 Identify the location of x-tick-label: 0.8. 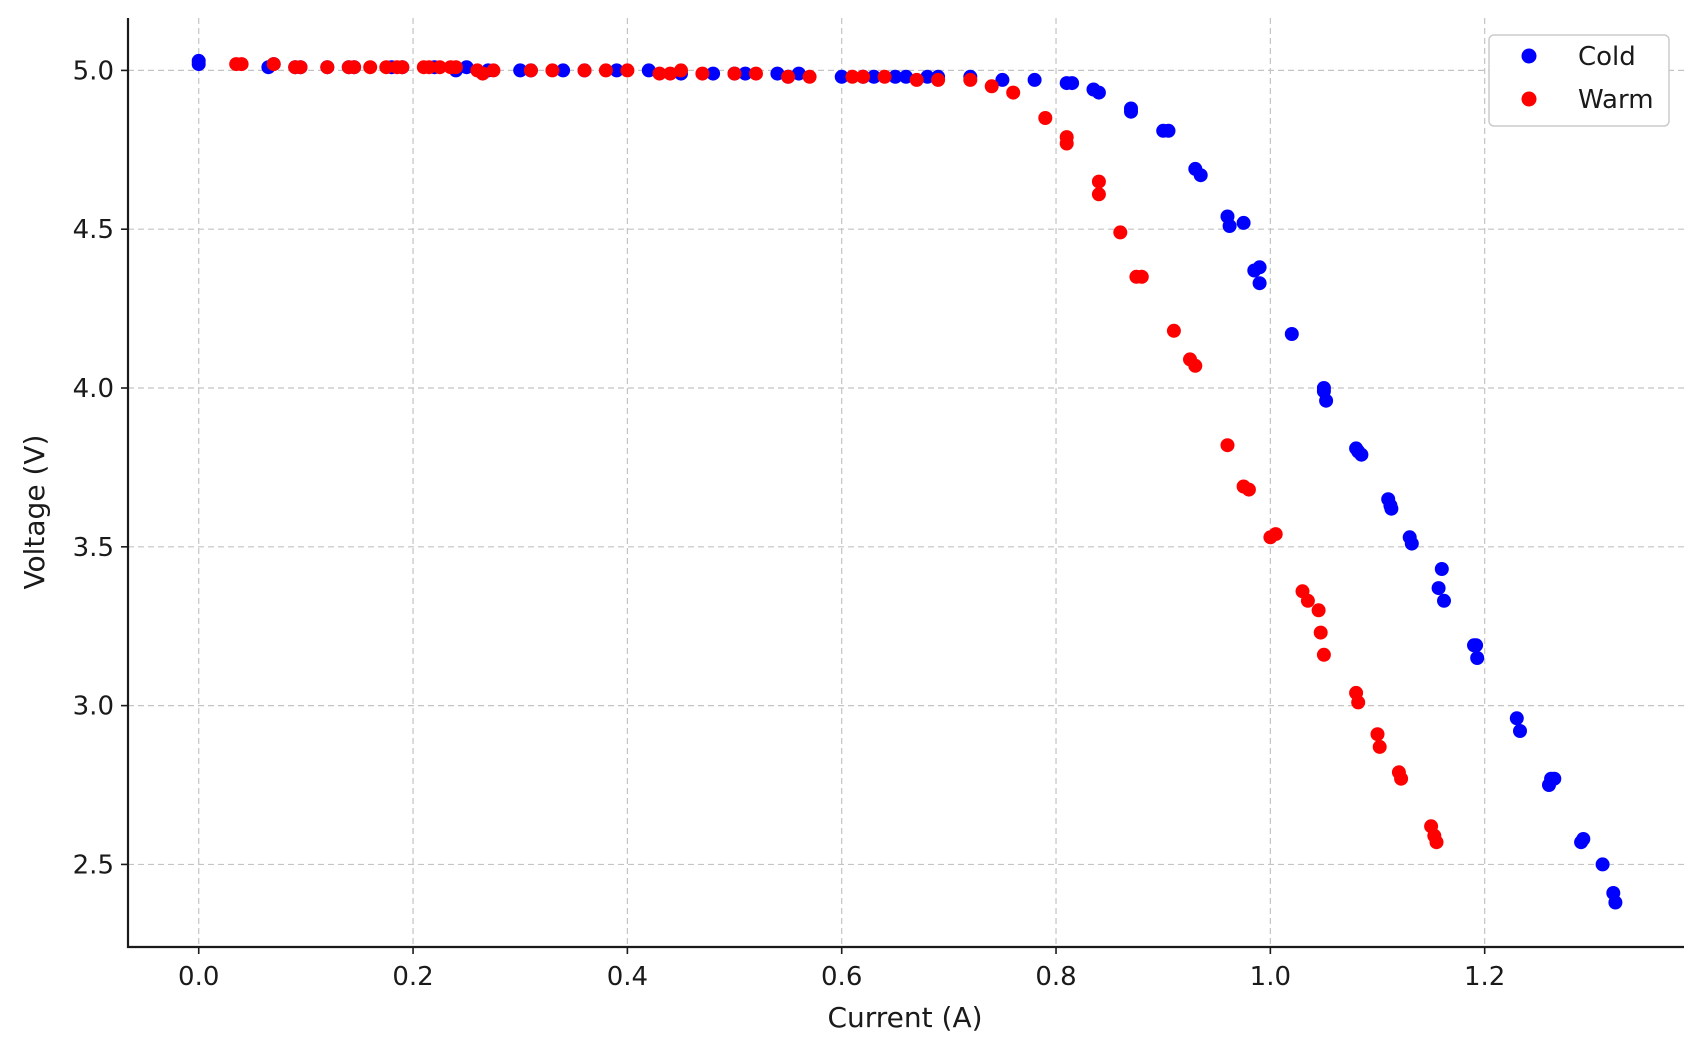
(1055, 977).